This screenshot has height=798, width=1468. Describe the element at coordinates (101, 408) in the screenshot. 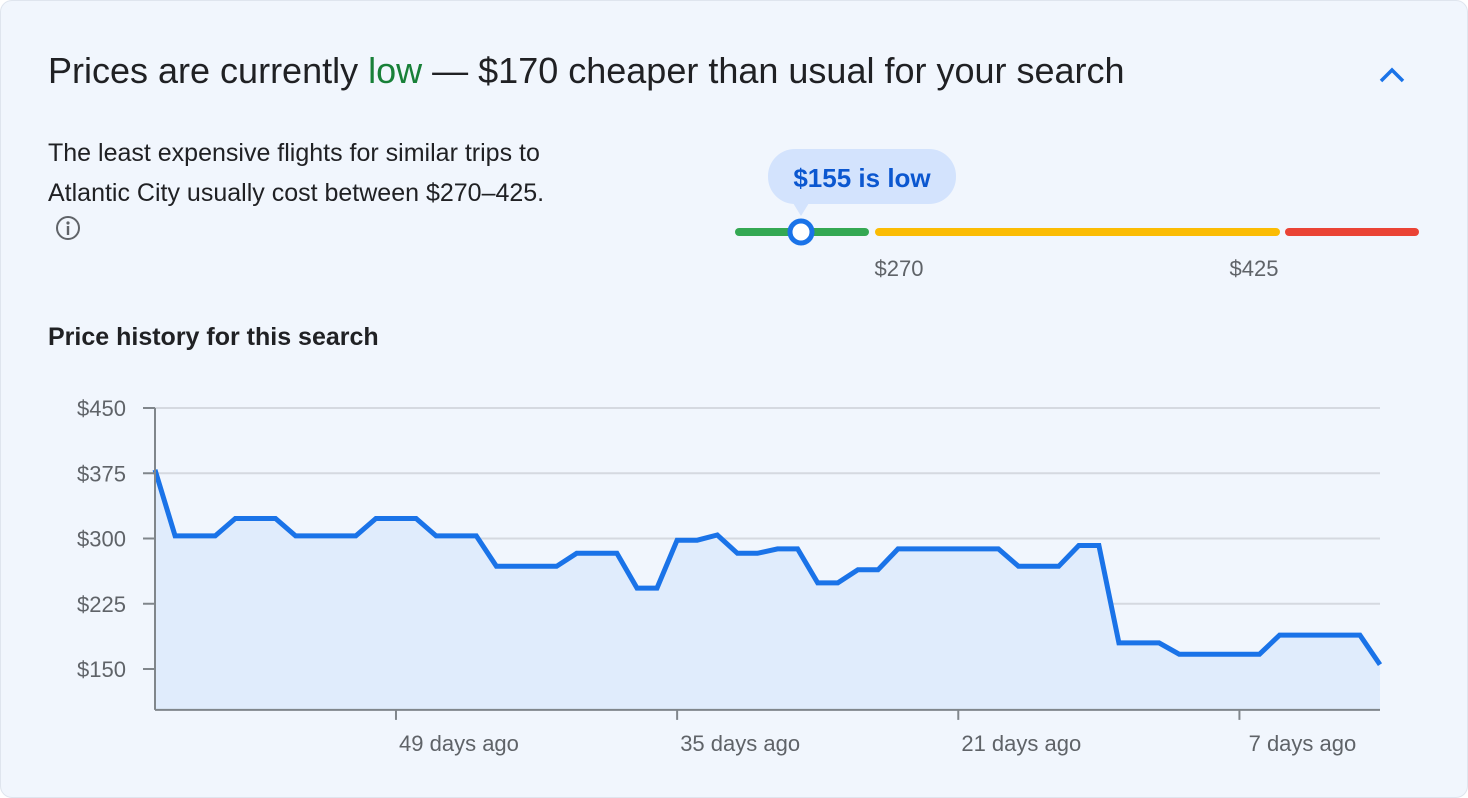

I see `y-tick-label: $450` at that location.